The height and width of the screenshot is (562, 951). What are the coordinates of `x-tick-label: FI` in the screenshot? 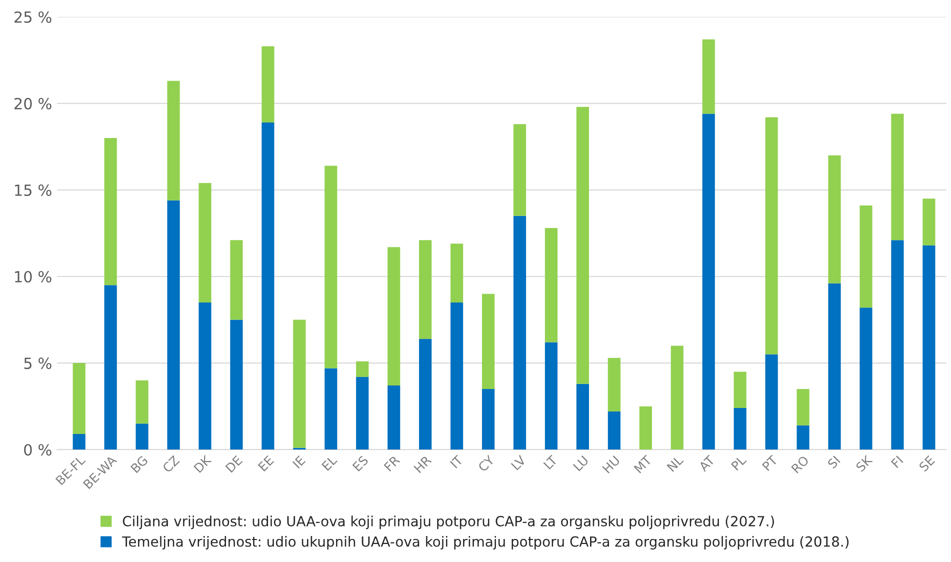 It's located at (897, 462).